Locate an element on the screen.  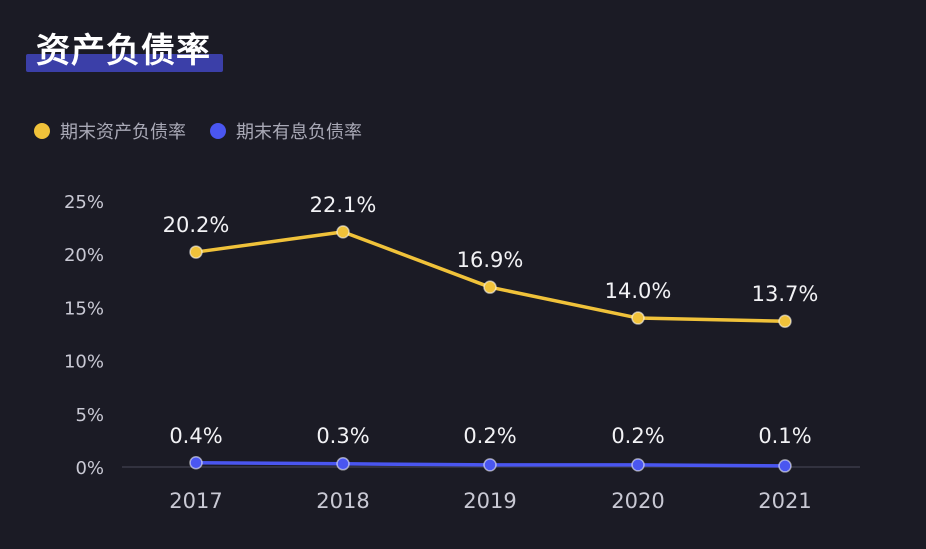
data-label-series-2: 0.4% is located at coordinates (195, 436).